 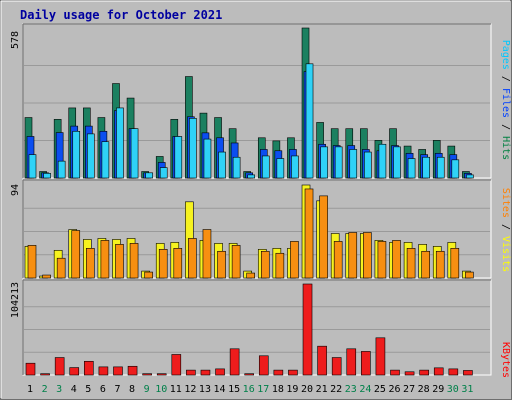 What do you see at coordinates (15, 300) in the screenshot?
I see `panel3-ymax-label: 104213` at bounding box center [15, 300].